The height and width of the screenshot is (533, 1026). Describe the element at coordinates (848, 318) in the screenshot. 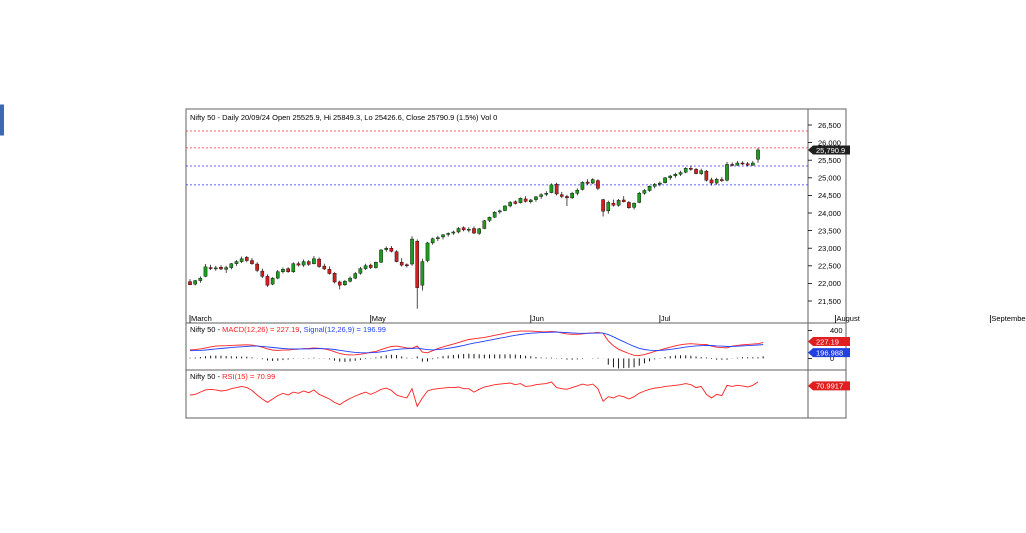

I see `x-axis-label: August` at that location.